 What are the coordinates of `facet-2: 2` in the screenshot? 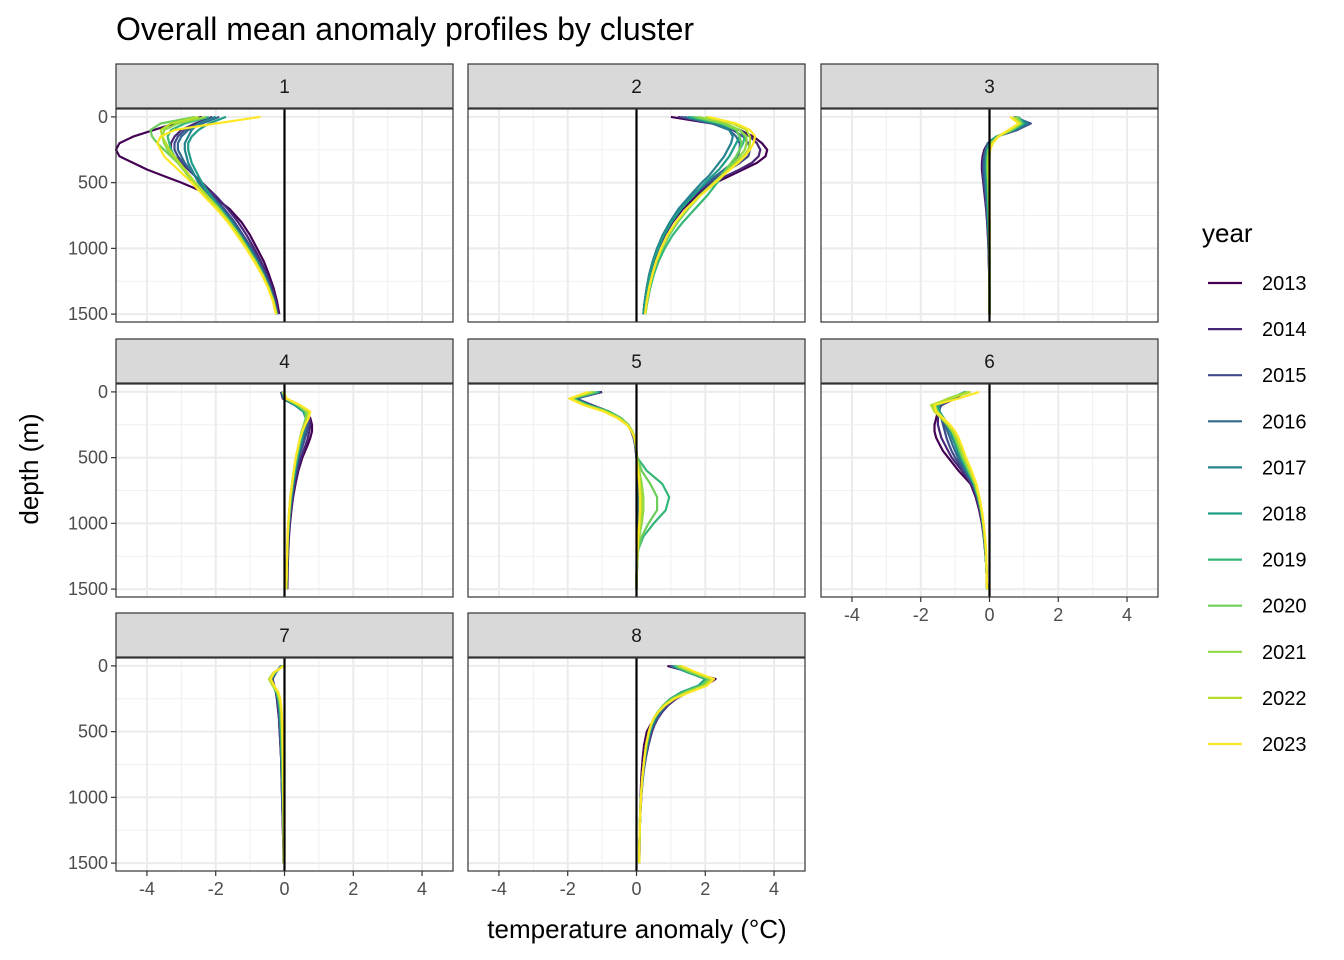 It's located at (636, 193).